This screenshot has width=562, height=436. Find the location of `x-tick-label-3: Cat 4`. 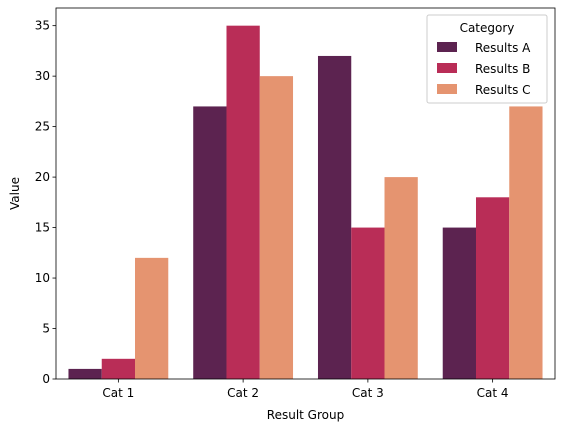

x-tick-label-3: Cat 4 is located at coordinates (493, 393).